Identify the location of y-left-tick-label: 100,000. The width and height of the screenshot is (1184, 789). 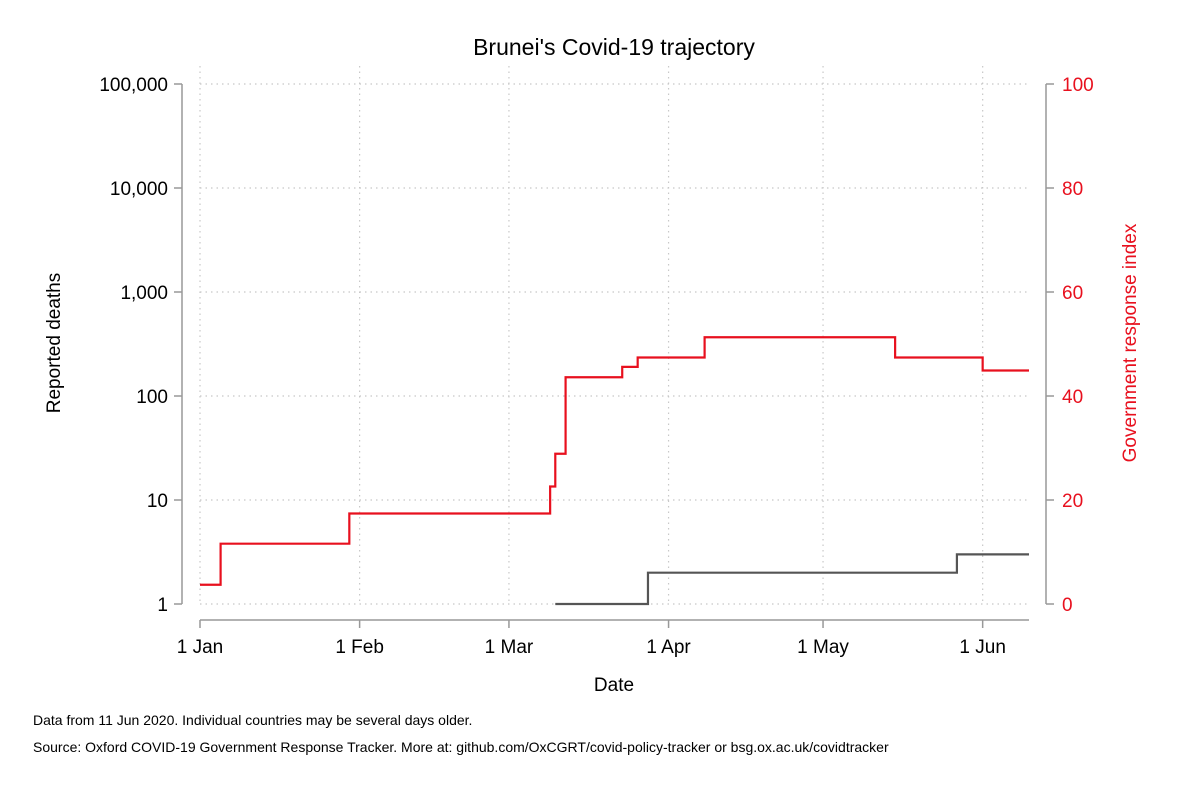
(133, 85).